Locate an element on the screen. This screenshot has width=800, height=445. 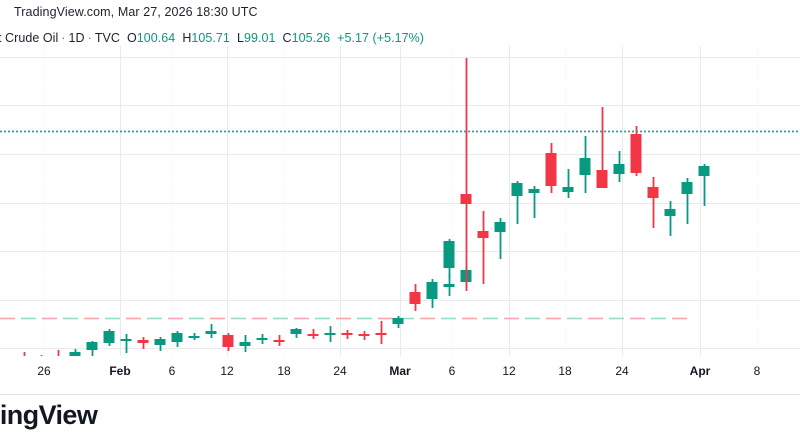
legend-open-key: O is located at coordinates (131, 38).